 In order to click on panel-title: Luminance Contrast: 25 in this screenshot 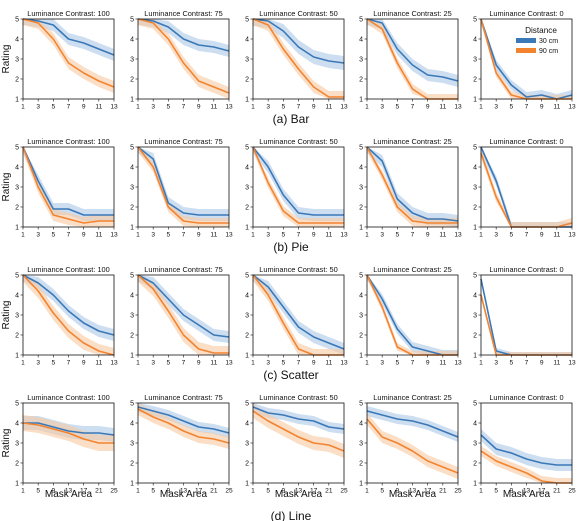, I will do `click(412, 269)`.